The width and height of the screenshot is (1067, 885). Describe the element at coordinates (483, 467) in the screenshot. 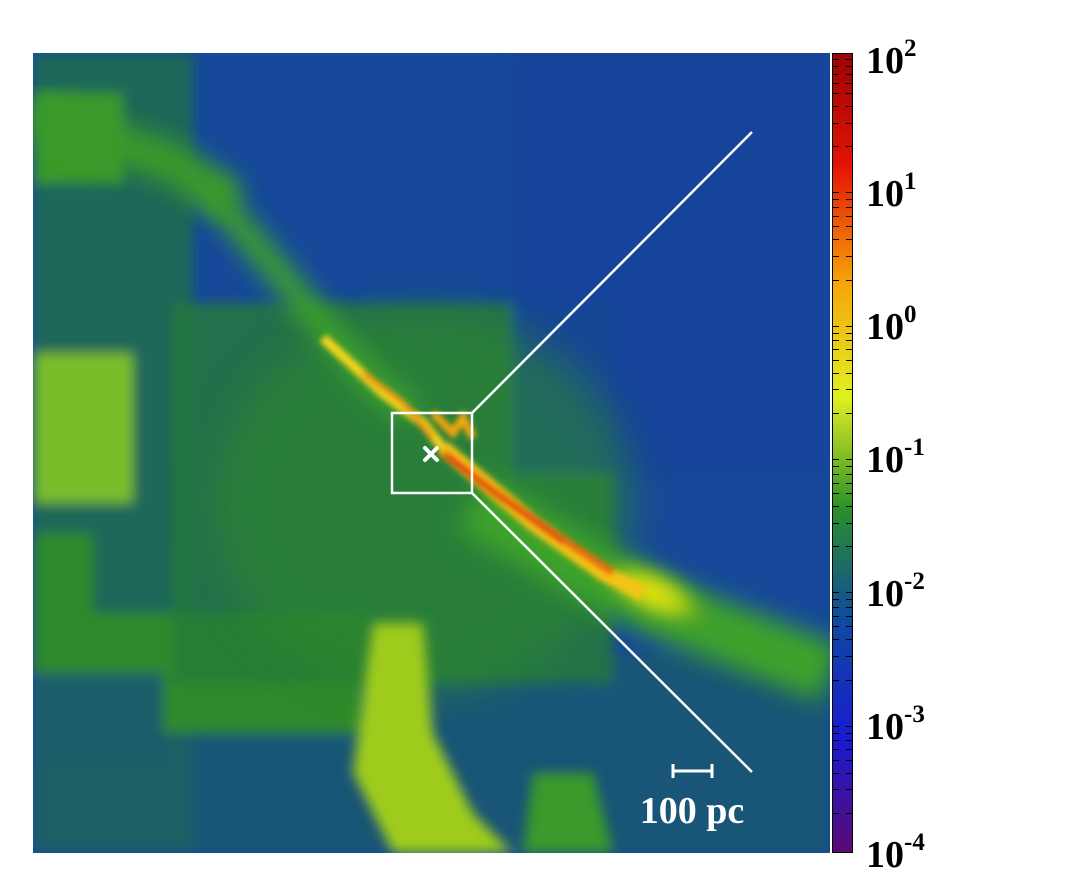

I see `hot-filament` at that location.